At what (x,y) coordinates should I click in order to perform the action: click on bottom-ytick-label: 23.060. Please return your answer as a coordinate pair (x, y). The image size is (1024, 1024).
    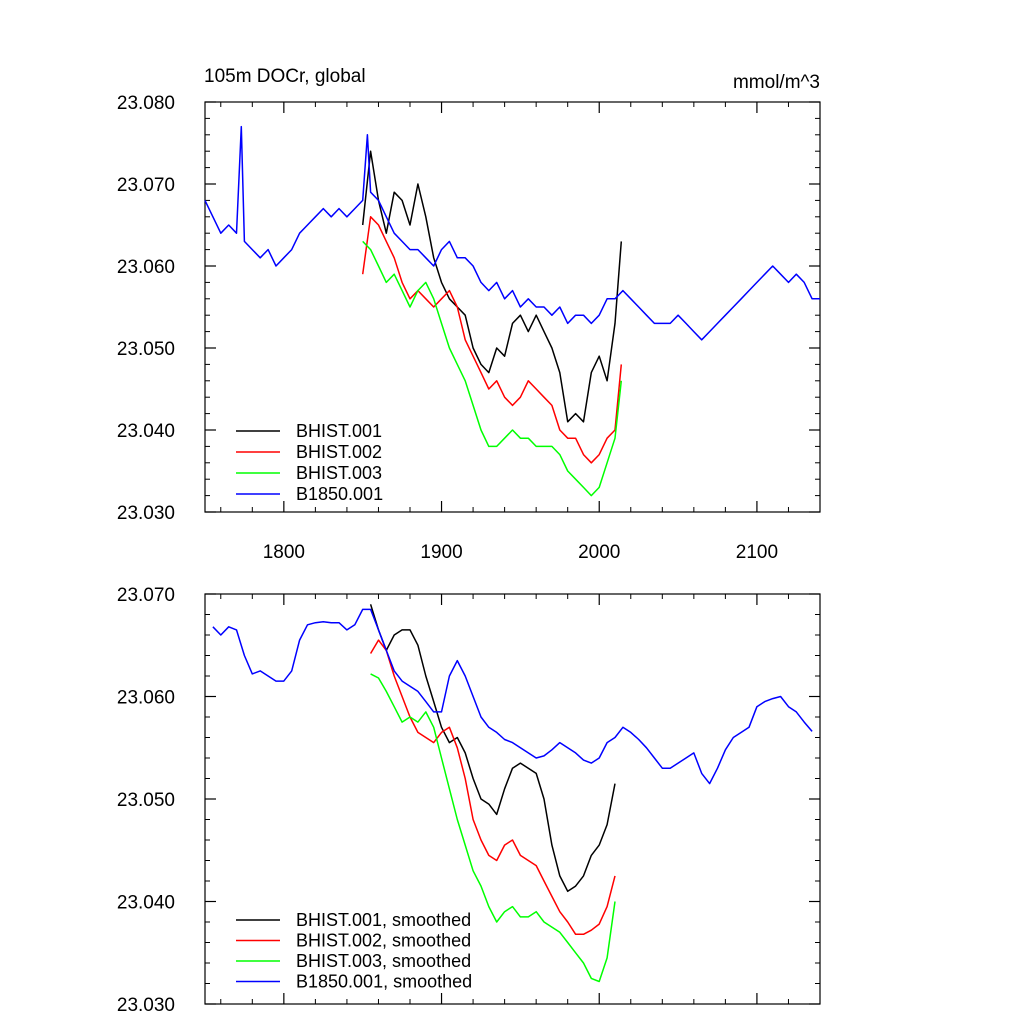
    Looking at the image, I should click on (146, 698).